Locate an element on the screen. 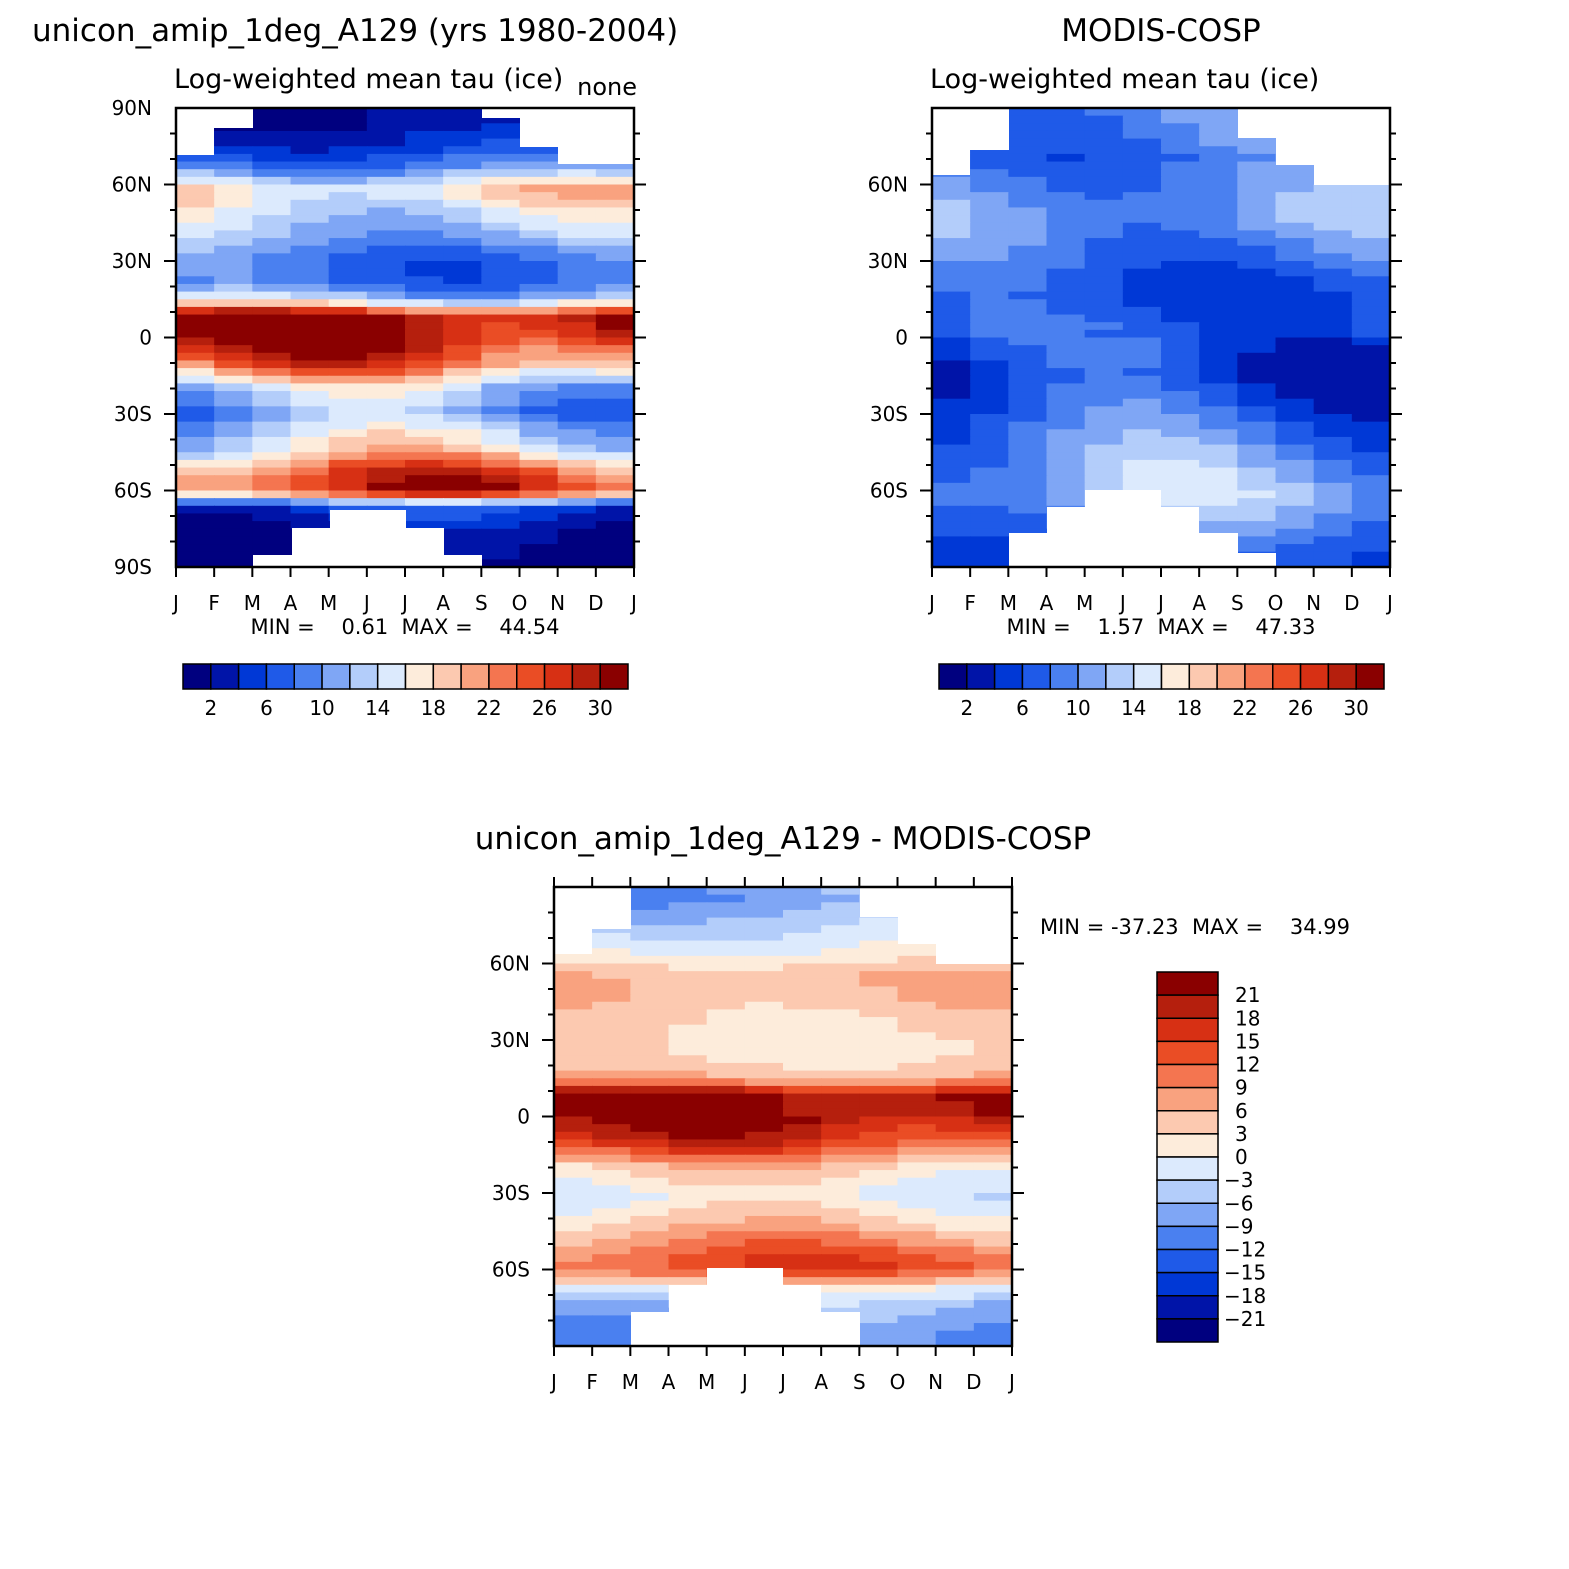  model-colorbar-box is located at coordinates (364, 676).